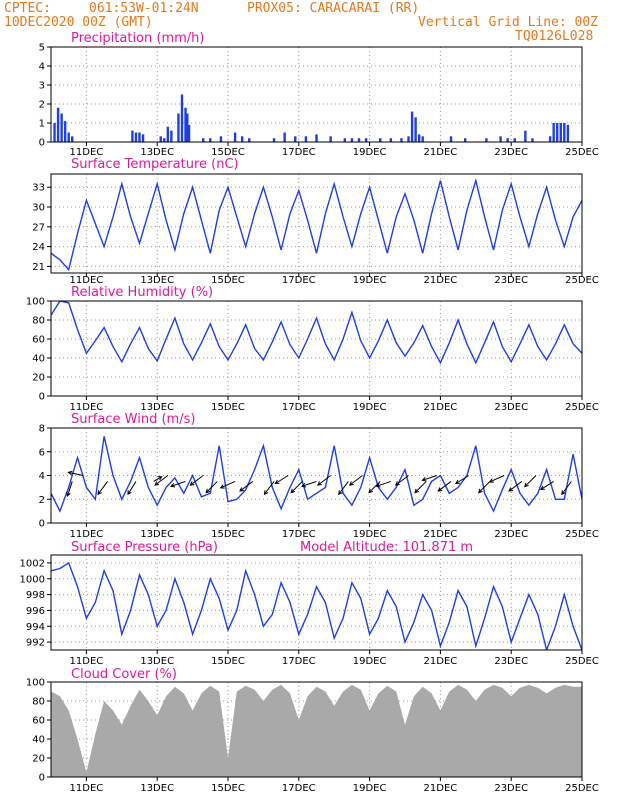 Image resolution: width=618 pixels, height=800 pixels. What do you see at coordinates (157, 534) in the screenshot?
I see `wind-xtick-label: 13DEC` at bounding box center [157, 534].